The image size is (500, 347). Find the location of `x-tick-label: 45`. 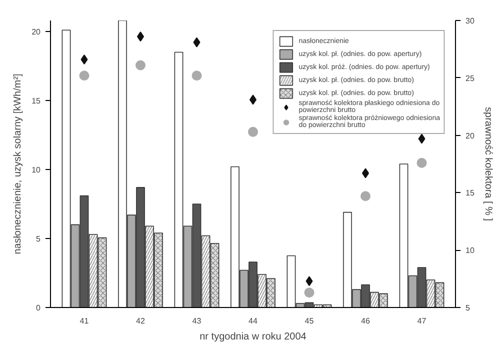

x-tick-label: 45 is located at coordinates (309, 321).